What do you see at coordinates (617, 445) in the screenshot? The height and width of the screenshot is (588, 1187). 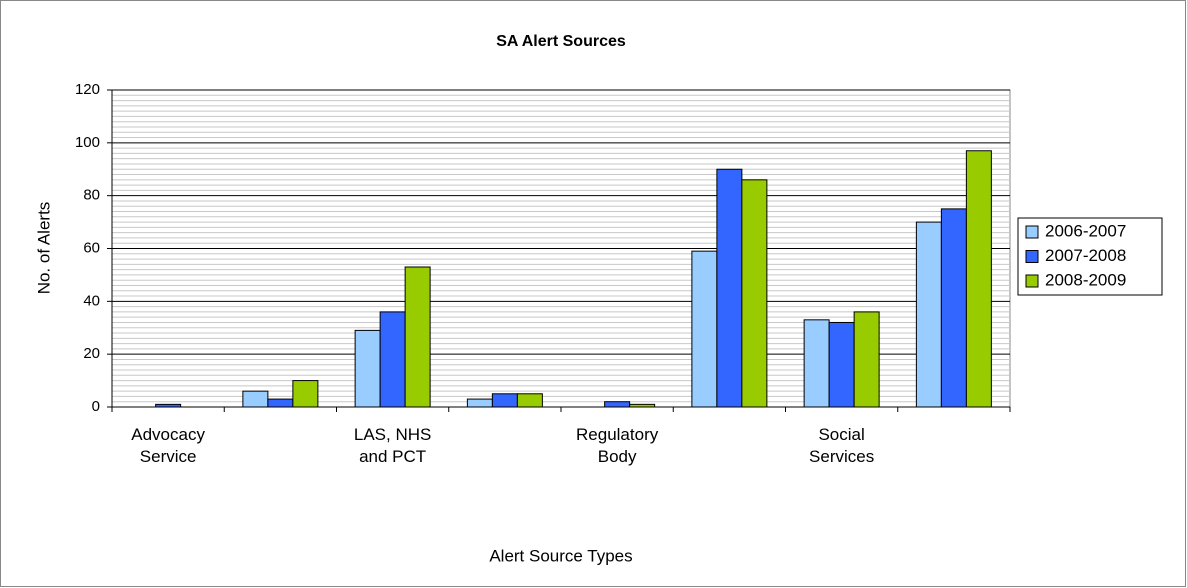 I see `x-tick-label: Regulatory Body` at bounding box center [617, 445].